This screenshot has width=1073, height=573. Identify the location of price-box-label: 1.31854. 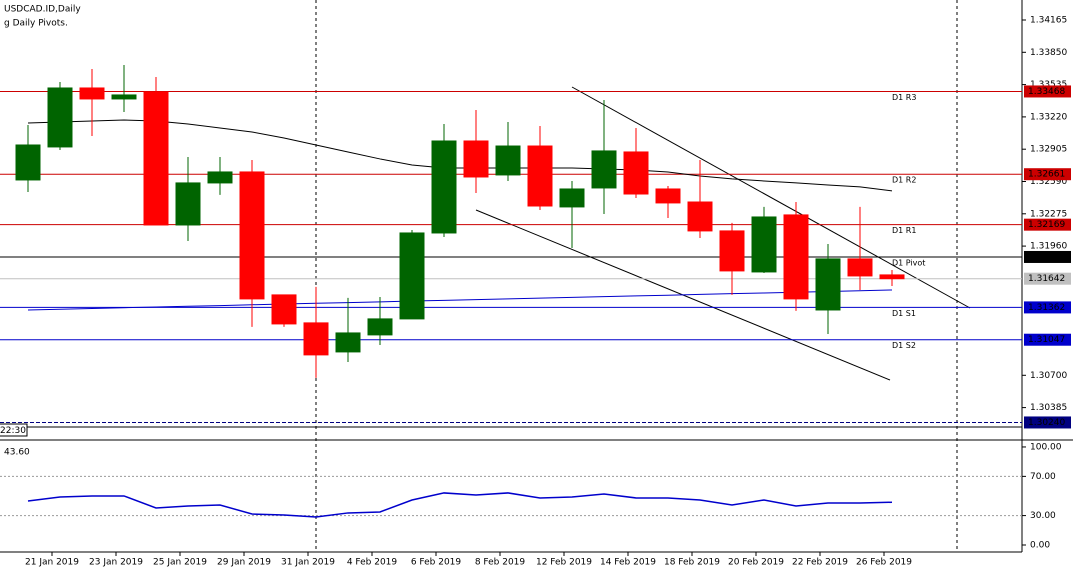
(1046, 257).